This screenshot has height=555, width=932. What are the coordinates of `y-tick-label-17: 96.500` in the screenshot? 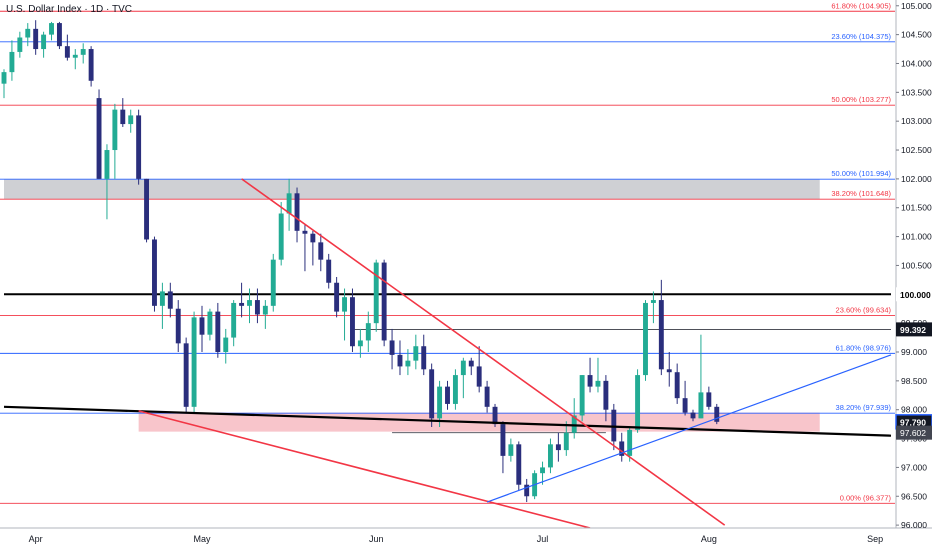 It's located at (914, 496).